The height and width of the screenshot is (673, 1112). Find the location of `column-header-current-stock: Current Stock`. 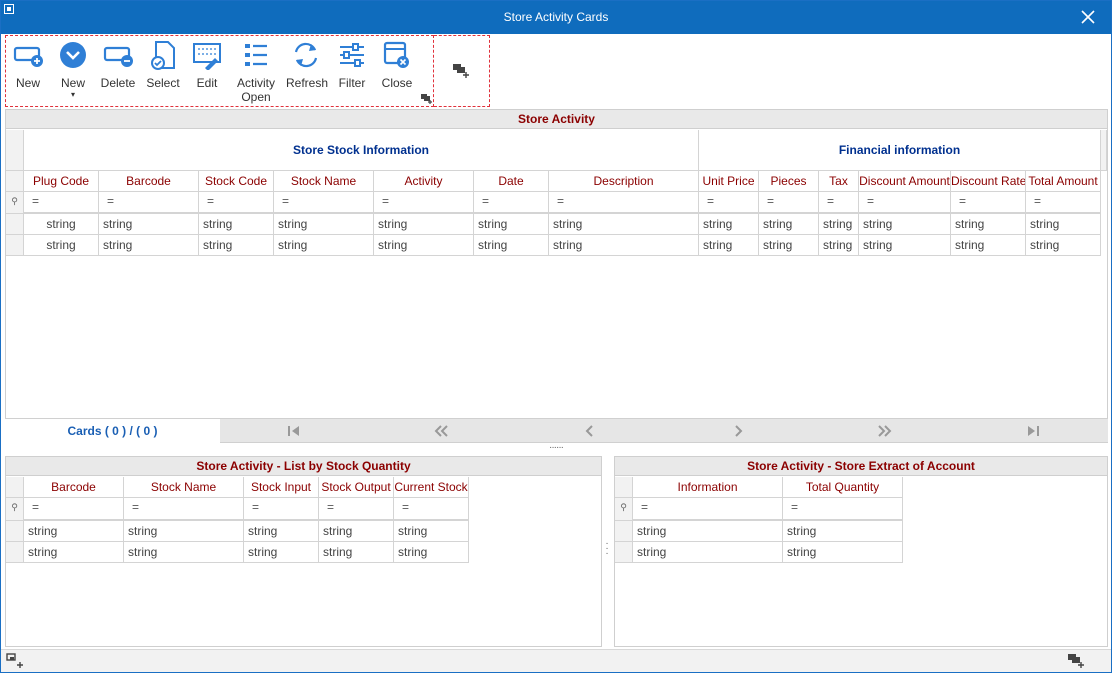

column-header-current-stock: Current Stock is located at coordinates (431, 487).